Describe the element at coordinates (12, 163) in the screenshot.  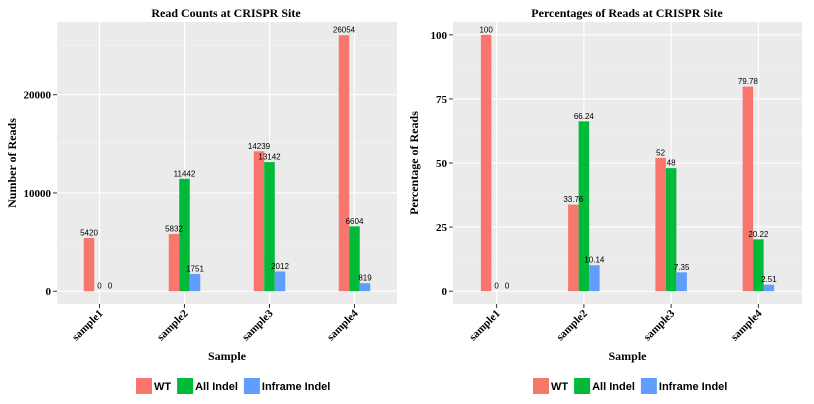
I see `y-axis-title: Number of Reads` at that location.